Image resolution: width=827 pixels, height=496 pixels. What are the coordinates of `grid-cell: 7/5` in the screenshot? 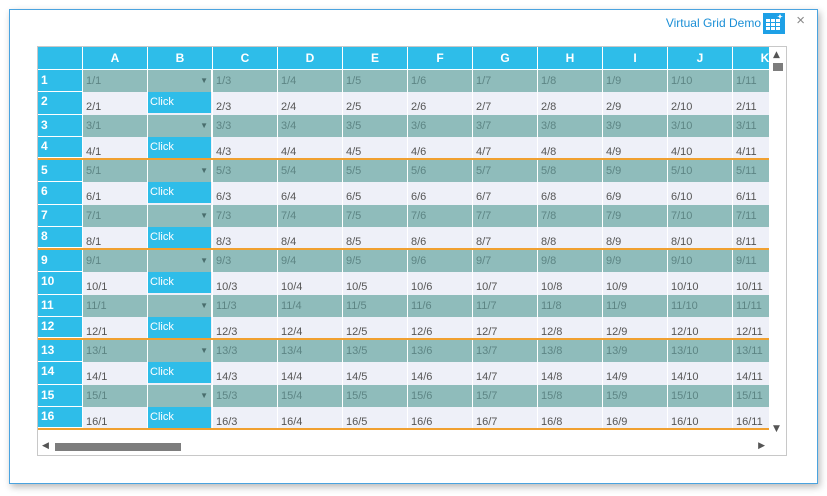 It's located at (375, 216).